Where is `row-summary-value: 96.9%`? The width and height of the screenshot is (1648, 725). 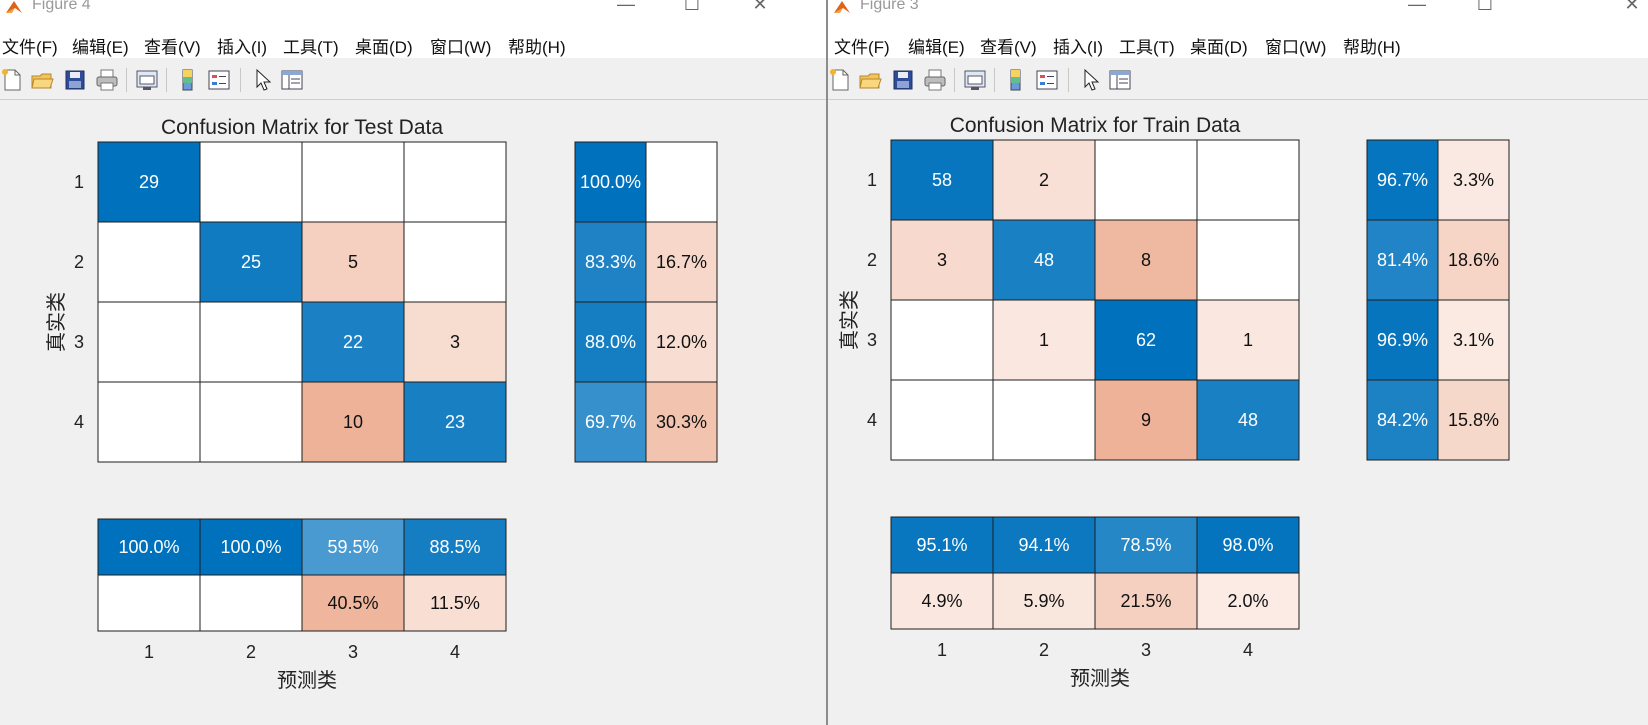 row-summary-value: 96.9% is located at coordinates (1402, 340).